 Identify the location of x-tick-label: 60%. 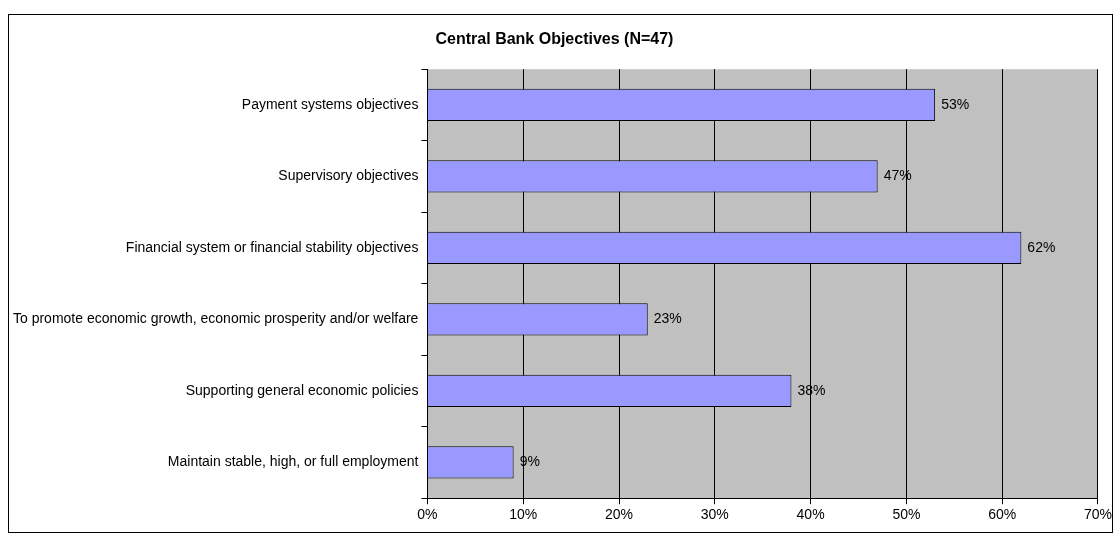
(1002, 514).